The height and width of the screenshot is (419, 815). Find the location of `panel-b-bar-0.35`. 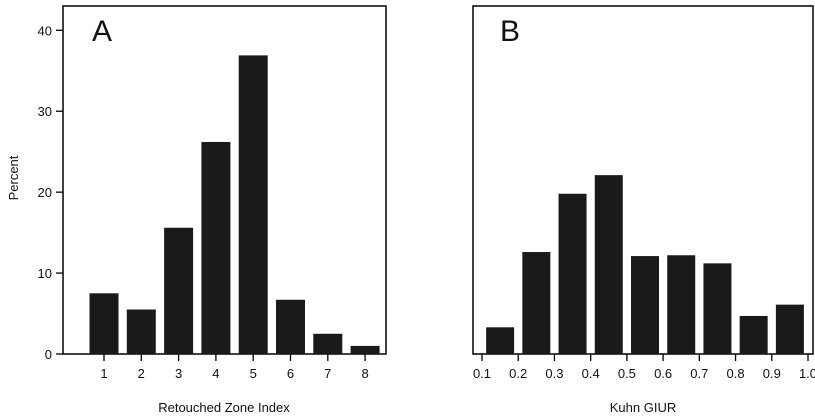

panel-b-bar-0.35 is located at coordinates (572, 273).